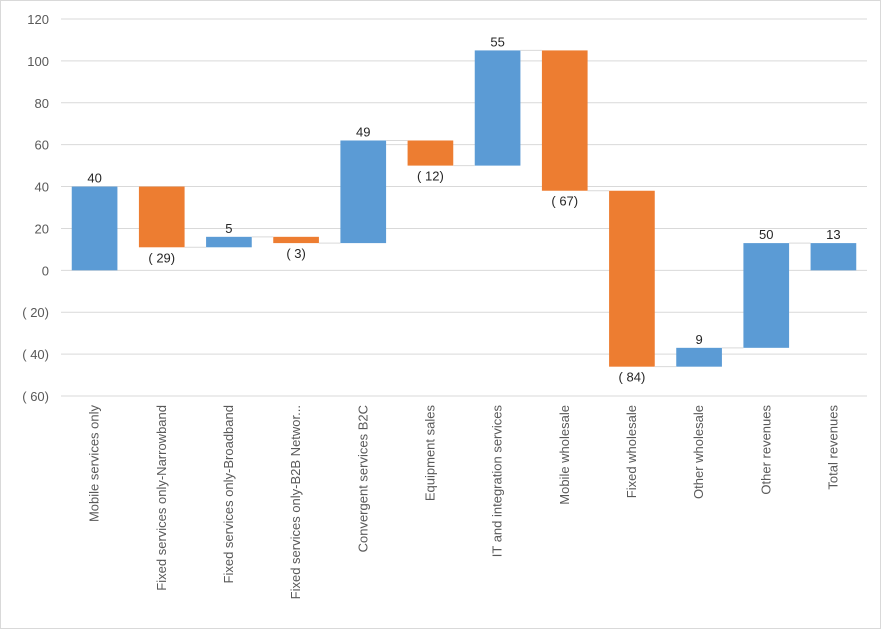  I want to click on x-category-label: Total revenues, so click(832, 447).